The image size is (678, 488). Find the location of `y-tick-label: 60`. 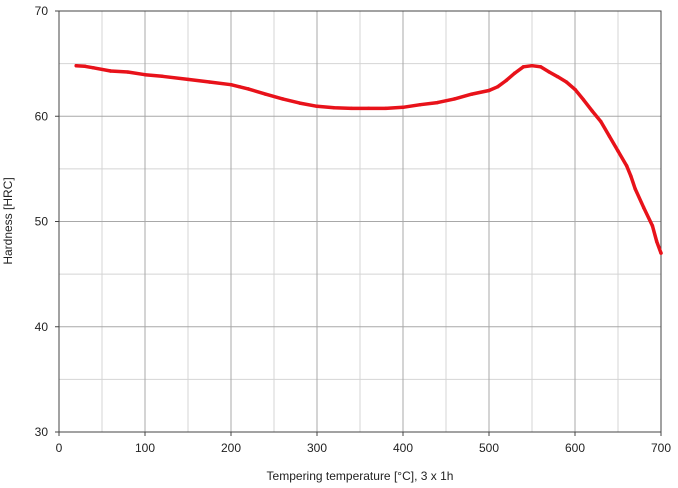

y-tick-label: 60 is located at coordinates (42, 116).